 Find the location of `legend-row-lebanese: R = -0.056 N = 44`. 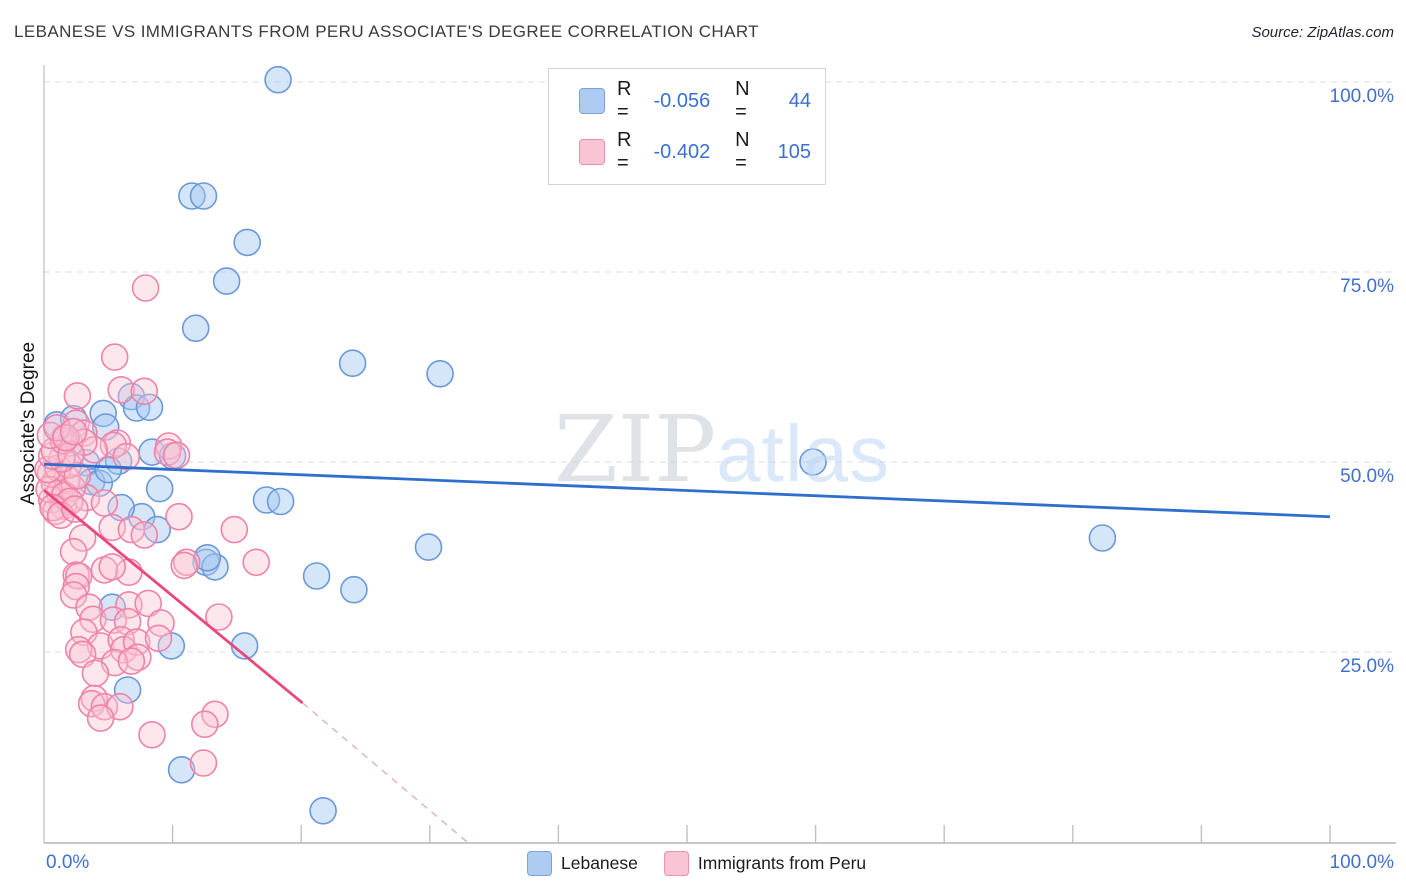

legend-row-lebanese: R = -0.056 N = 44 is located at coordinates (695, 101).